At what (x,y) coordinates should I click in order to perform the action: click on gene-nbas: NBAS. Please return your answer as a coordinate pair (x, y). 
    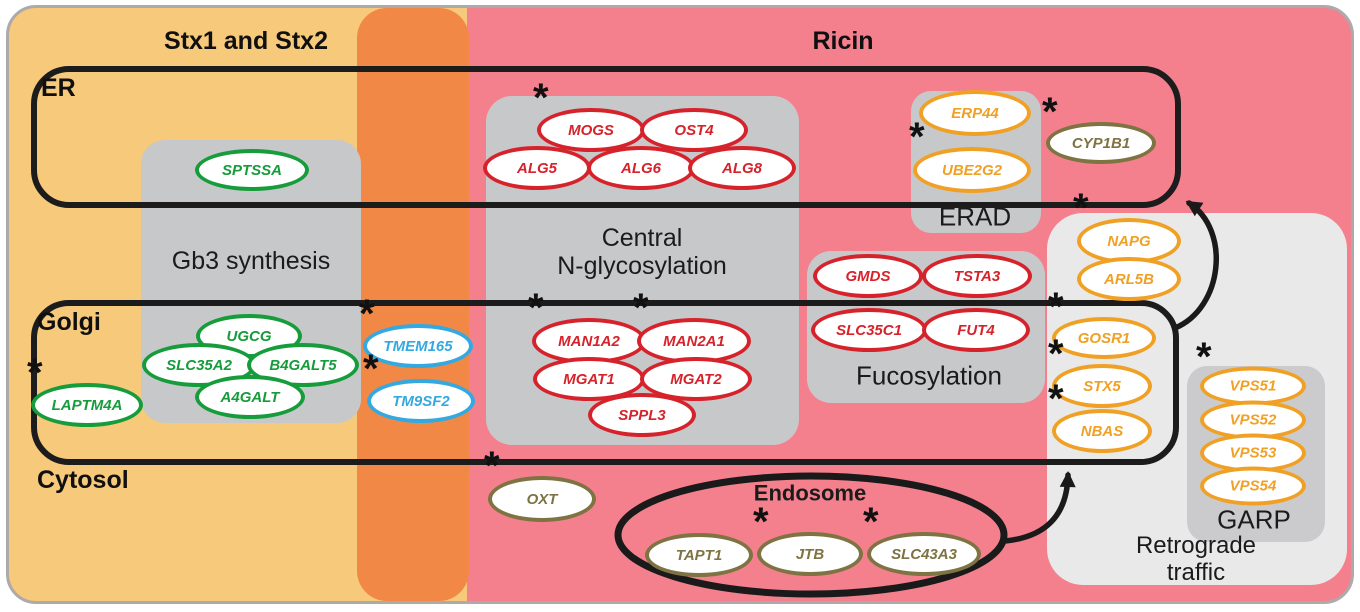
    Looking at the image, I should click on (1102, 431).